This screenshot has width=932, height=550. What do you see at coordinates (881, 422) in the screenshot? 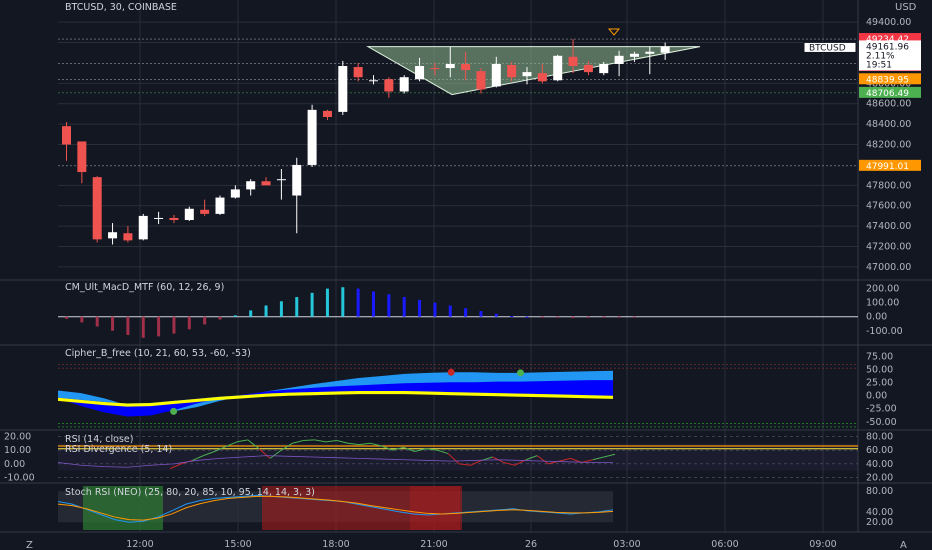
I see `cipher-tick-label: -50.00` at bounding box center [881, 422].